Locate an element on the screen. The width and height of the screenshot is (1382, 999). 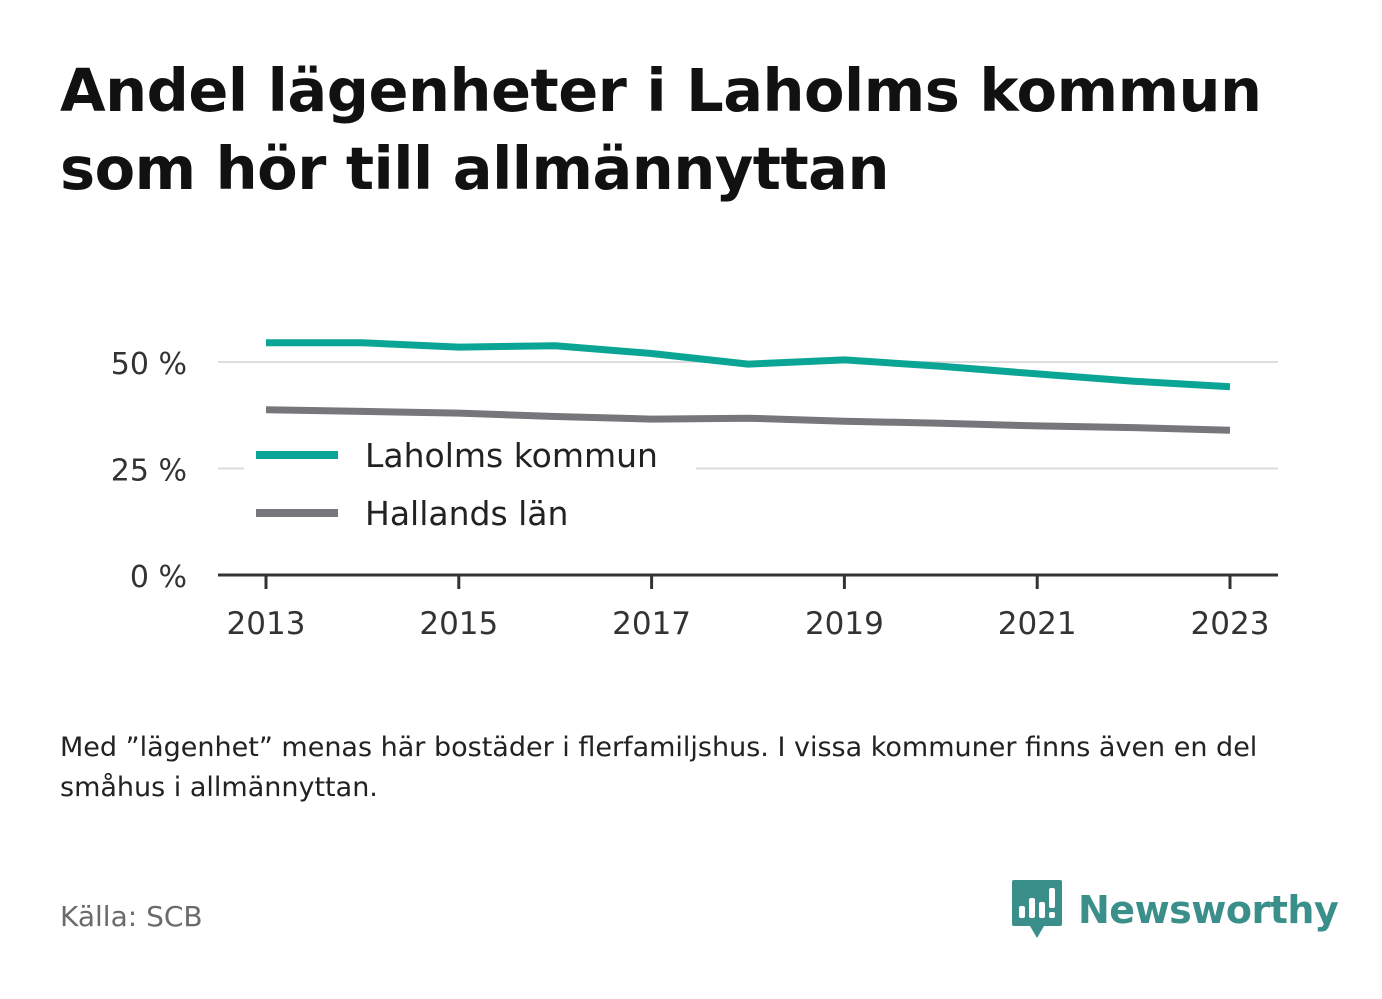
legend-label-2: Hallands län is located at coordinates (466, 513).